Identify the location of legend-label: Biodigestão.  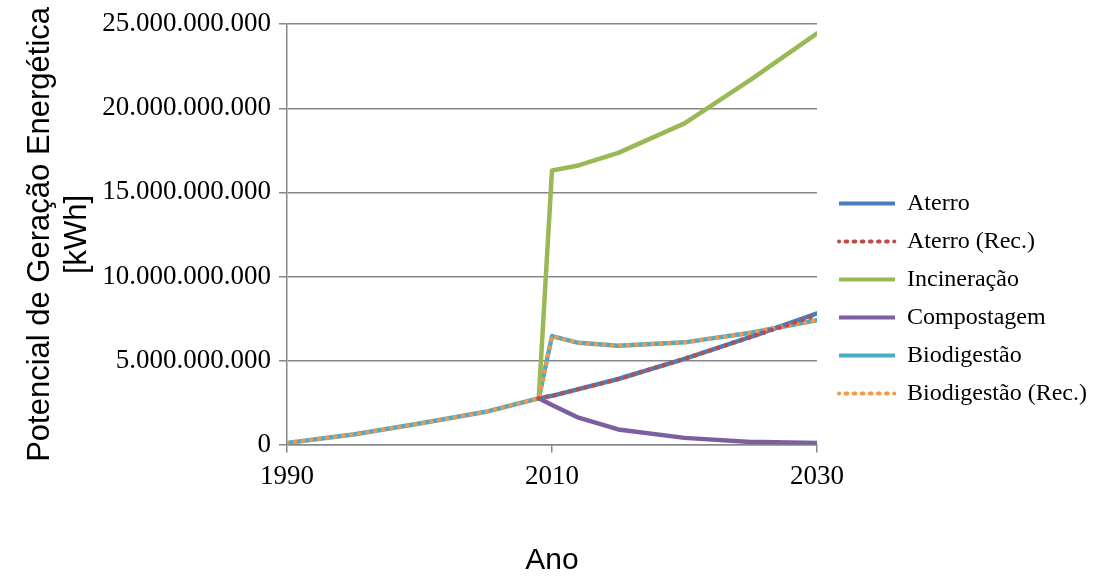
(964, 353).